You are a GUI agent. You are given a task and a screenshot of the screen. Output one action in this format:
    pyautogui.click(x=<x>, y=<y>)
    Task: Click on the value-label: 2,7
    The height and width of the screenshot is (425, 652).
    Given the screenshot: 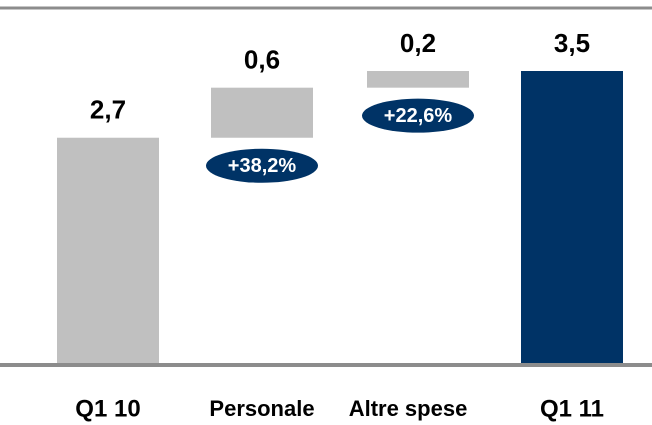 What is the action you would take?
    pyautogui.click(x=108, y=110)
    